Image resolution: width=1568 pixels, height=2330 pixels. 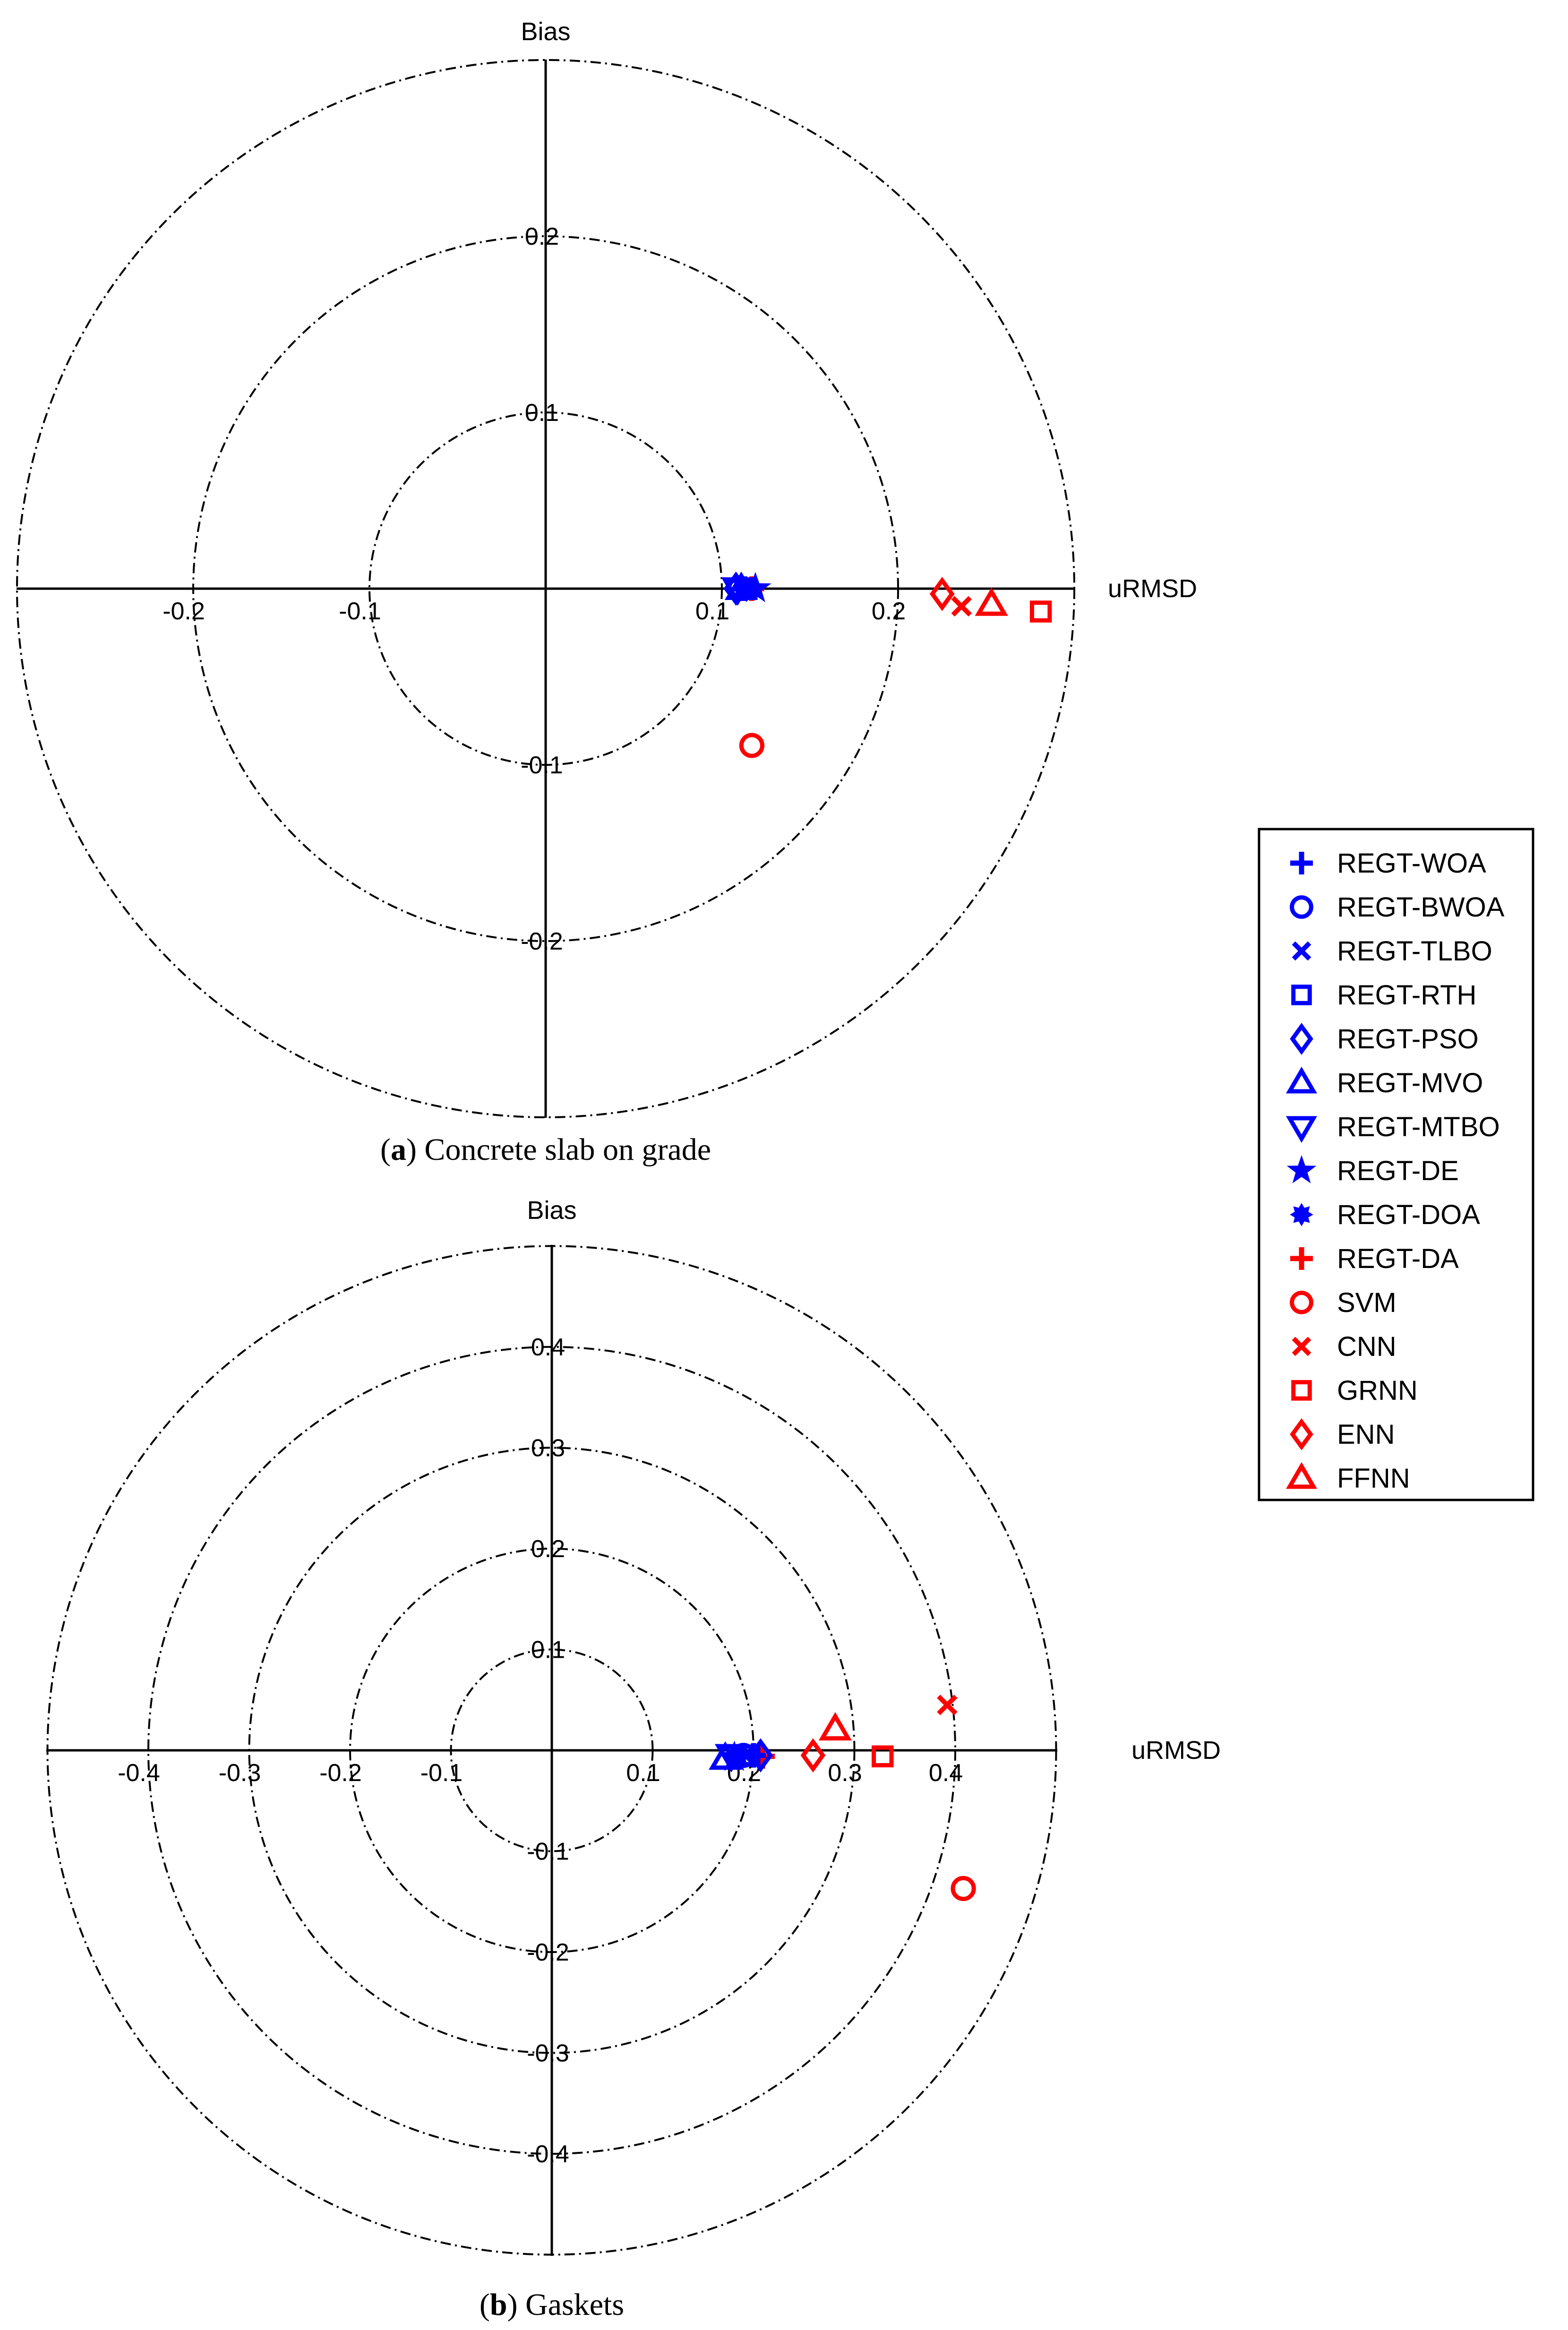 What do you see at coordinates (1302, 995) in the screenshot?
I see `legend-marker-regt-rth` at bounding box center [1302, 995].